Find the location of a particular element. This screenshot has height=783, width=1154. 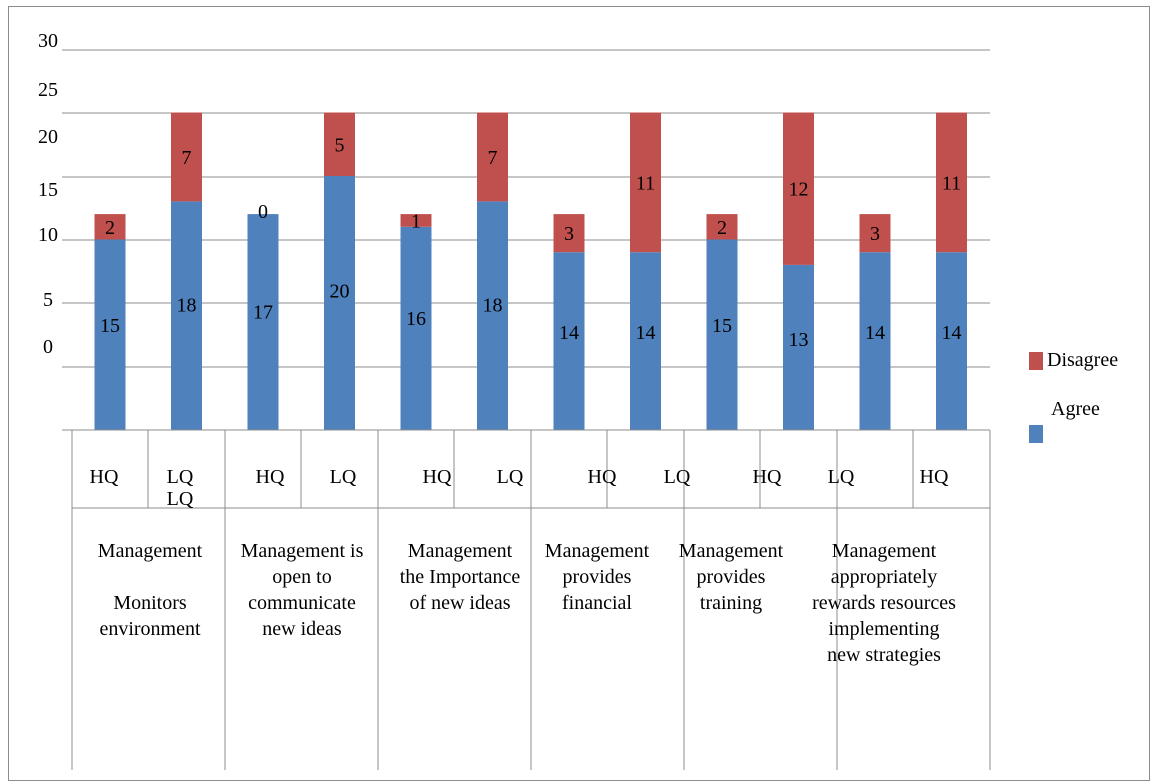

data-label-disagree: 0 is located at coordinates (263, 212).